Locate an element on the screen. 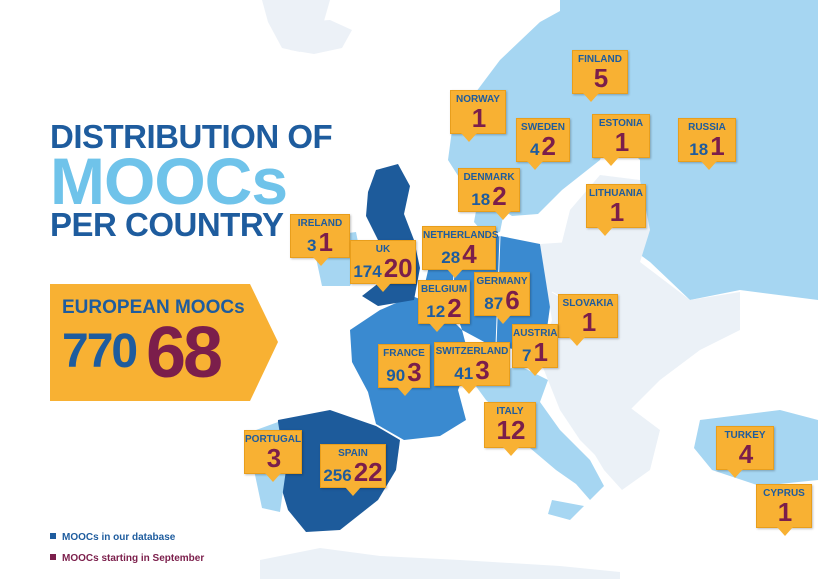  callout-germany: GERMANY 876 is located at coordinates (502, 298).